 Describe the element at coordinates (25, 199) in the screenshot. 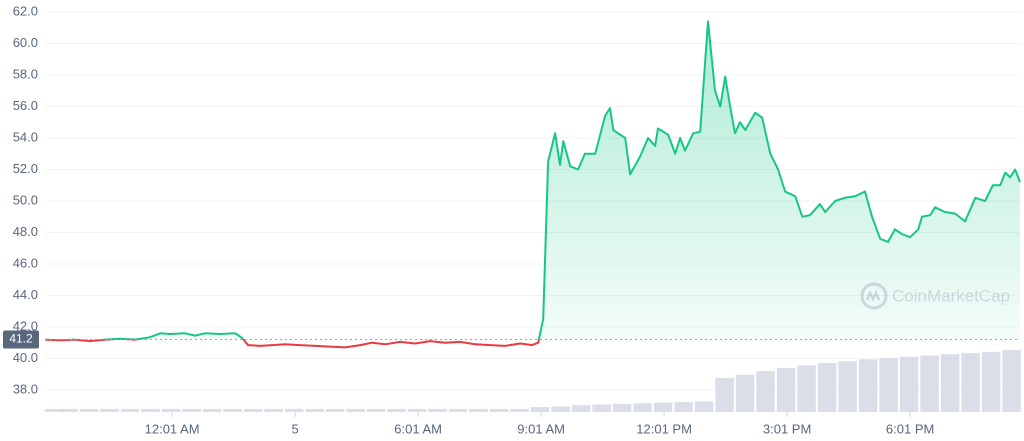

I see `y-tick-label: 50.0` at that location.